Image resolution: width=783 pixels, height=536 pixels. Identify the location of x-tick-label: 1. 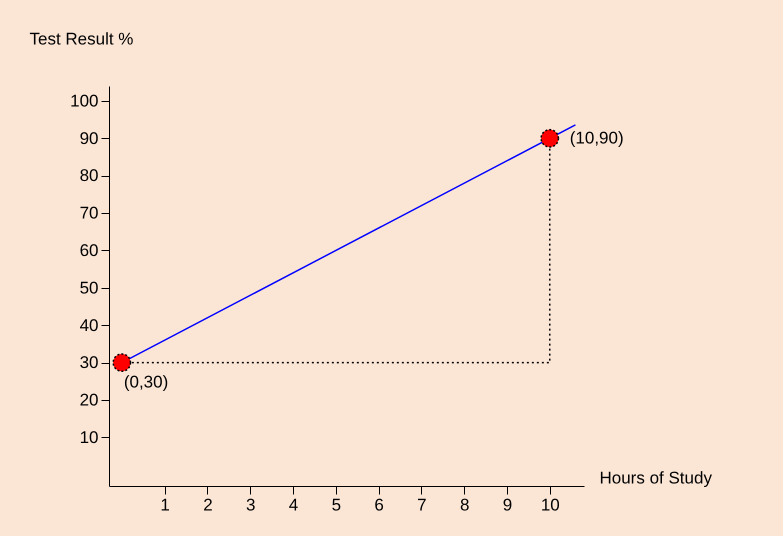
(165, 505).